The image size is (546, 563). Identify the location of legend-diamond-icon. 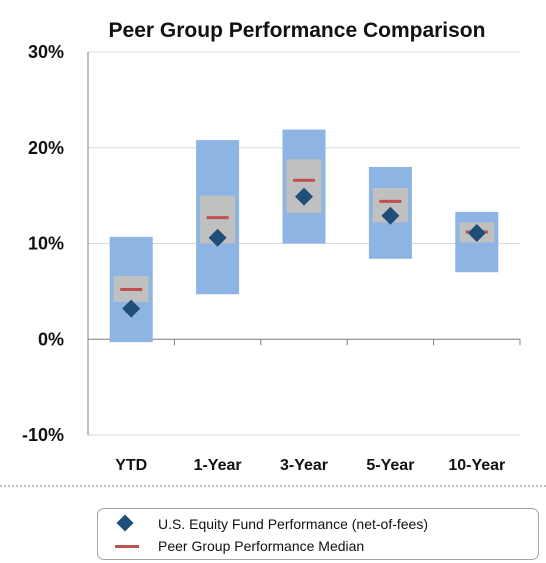
(128, 524).